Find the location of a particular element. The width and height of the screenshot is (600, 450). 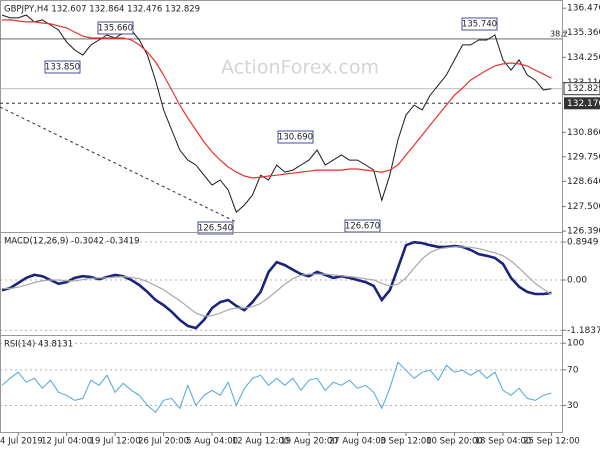

x-tick-label: 10 Sep 20:00 is located at coordinates (454, 442).